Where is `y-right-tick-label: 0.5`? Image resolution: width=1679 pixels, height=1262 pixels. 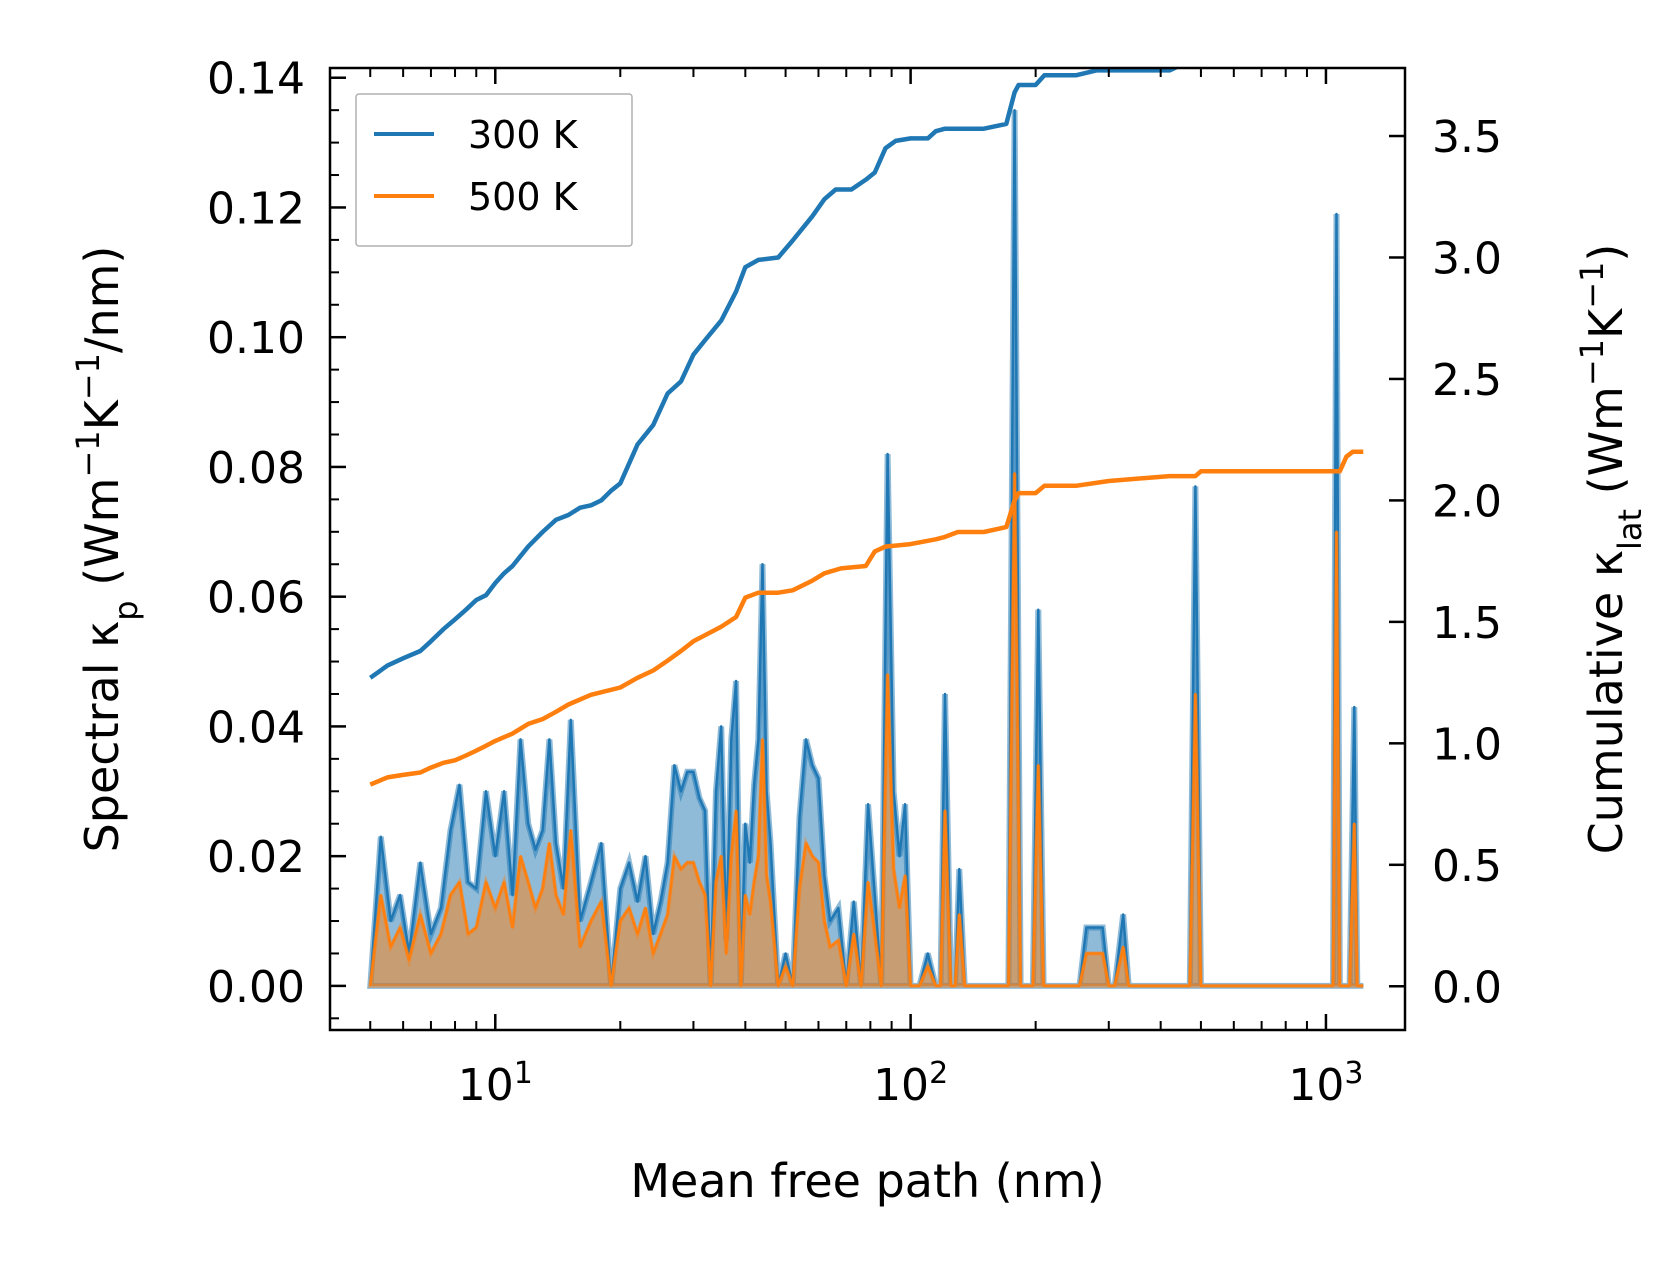 y-right-tick-label: 0.5 is located at coordinates (1467, 866).